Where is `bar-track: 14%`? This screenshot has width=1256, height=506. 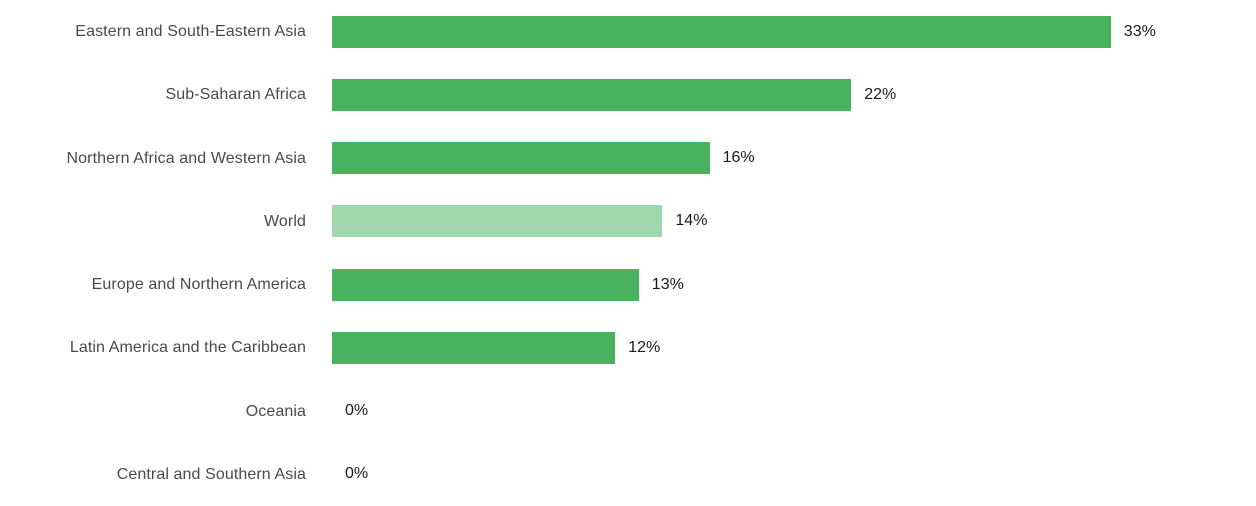
bar-track: 14% is located at coordinates (794, 221).